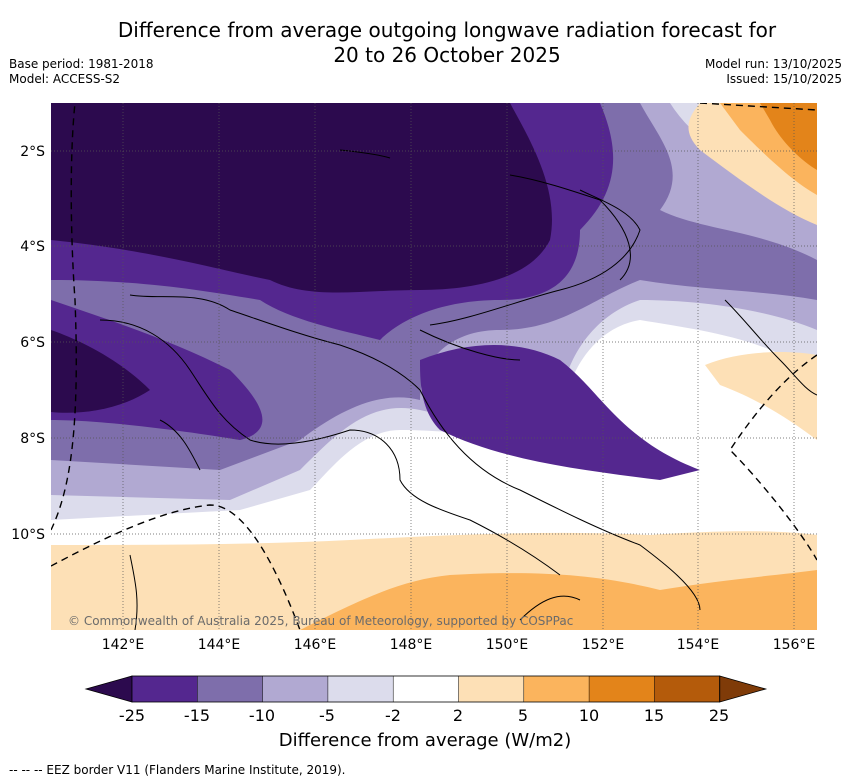  What do you see at coordinates (393, 715) in the screenshot?
I see `colorbar-tick-label: -2` at bounding box center [393, 715].